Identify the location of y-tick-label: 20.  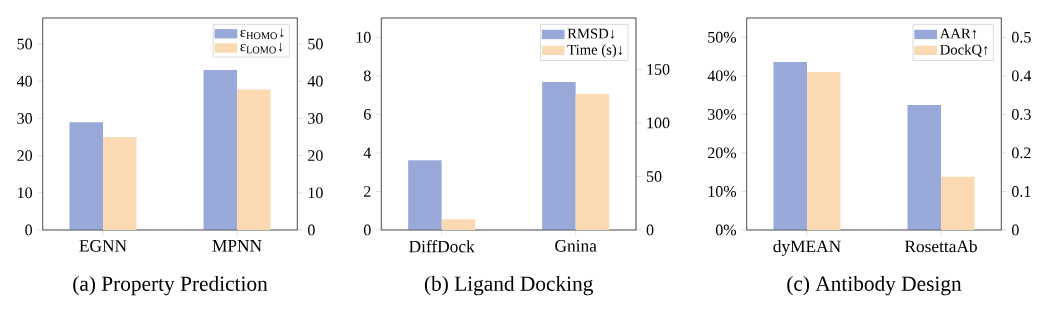
(25, 155).